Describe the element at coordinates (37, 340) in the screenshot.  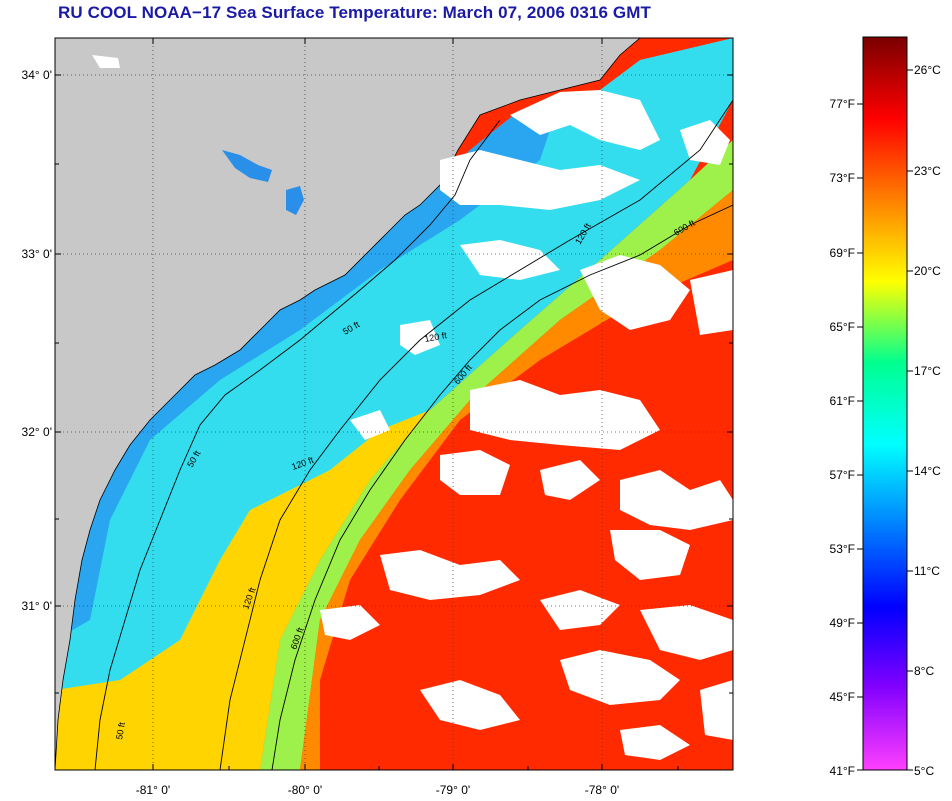
I see `latitude-labels: 34° 0' 33° 0' 32° 0' 31° 0'` at that location.